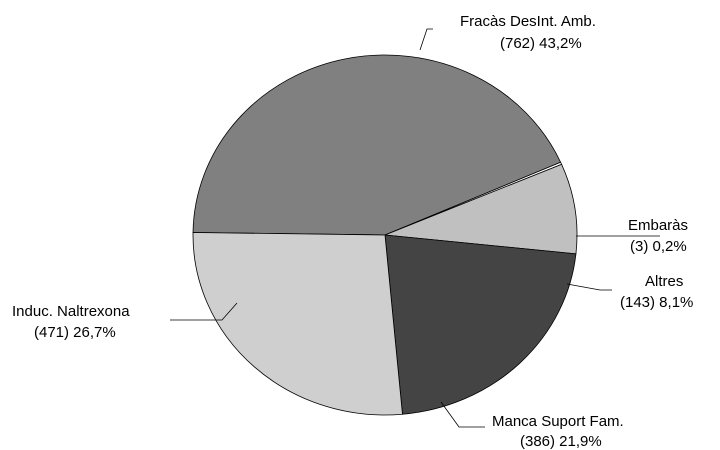 Image resolution: width=720 pixels, height=450 pixels. What do you see at coordinates (658, 246) in the screenshot?
I see `label-embaras-value: (3) 0,2%` at bounding box center [658, 246].